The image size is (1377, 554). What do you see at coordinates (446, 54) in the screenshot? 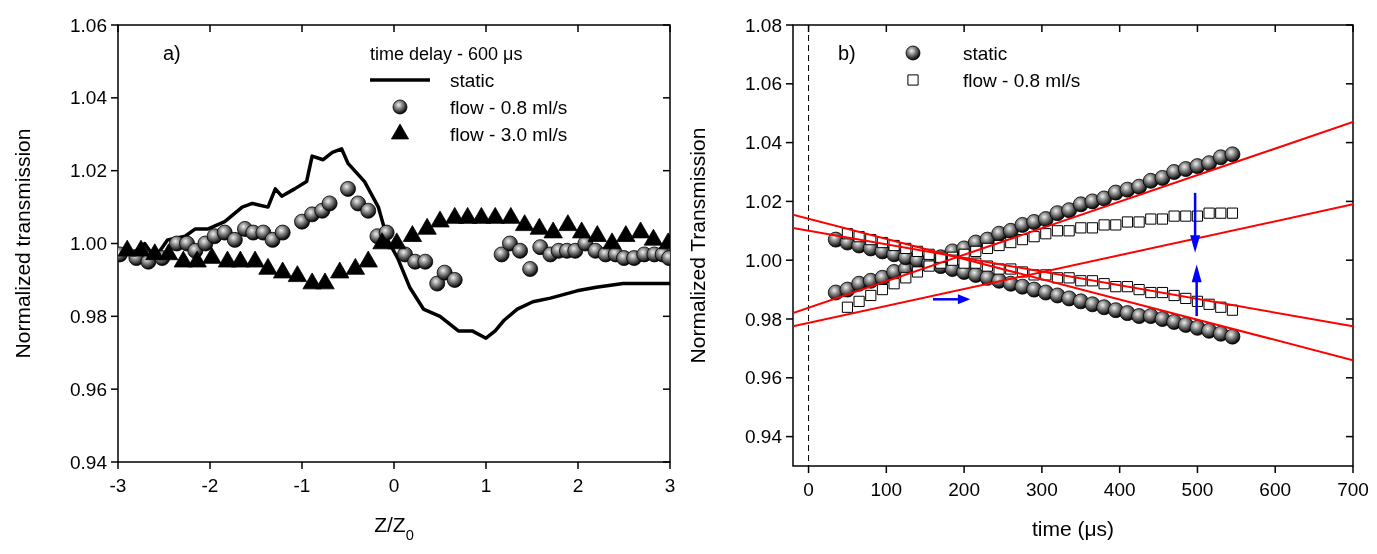
I see `legend-title: time delay - 600 μs` at bounding box center [446, 54].